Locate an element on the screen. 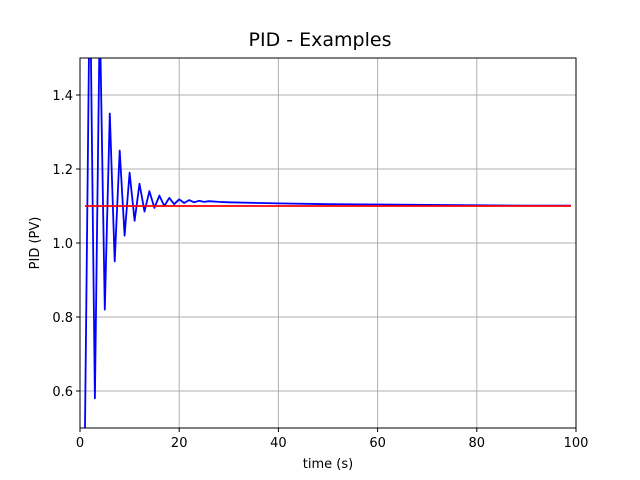 The height and width of the screenshot is (480, 640). chart-title: PID - Examples is located at coordinates (320, 40).